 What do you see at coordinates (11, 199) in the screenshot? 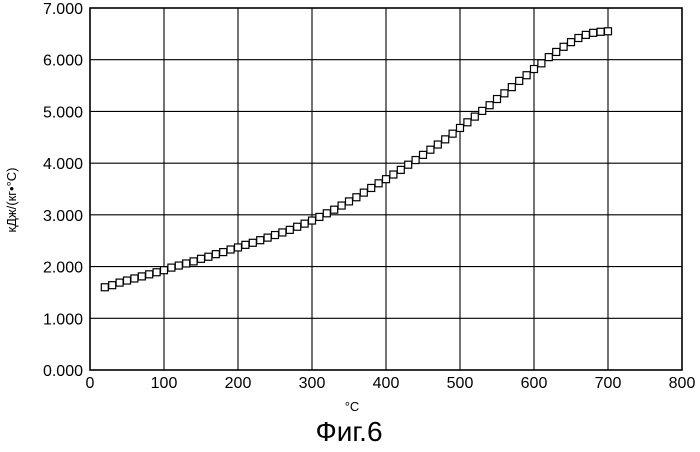
I see `y-axis-title: кДж/(кг•°C)` at bounding box center [11, 199].